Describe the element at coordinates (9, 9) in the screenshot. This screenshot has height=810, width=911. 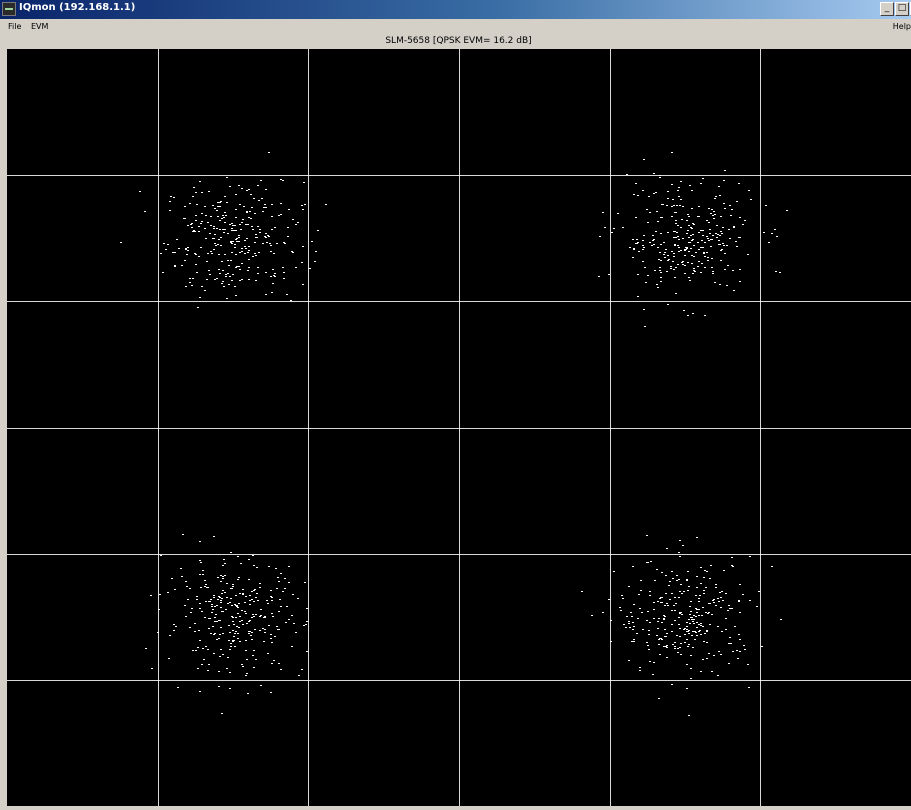
I see `app-icon` at that location.